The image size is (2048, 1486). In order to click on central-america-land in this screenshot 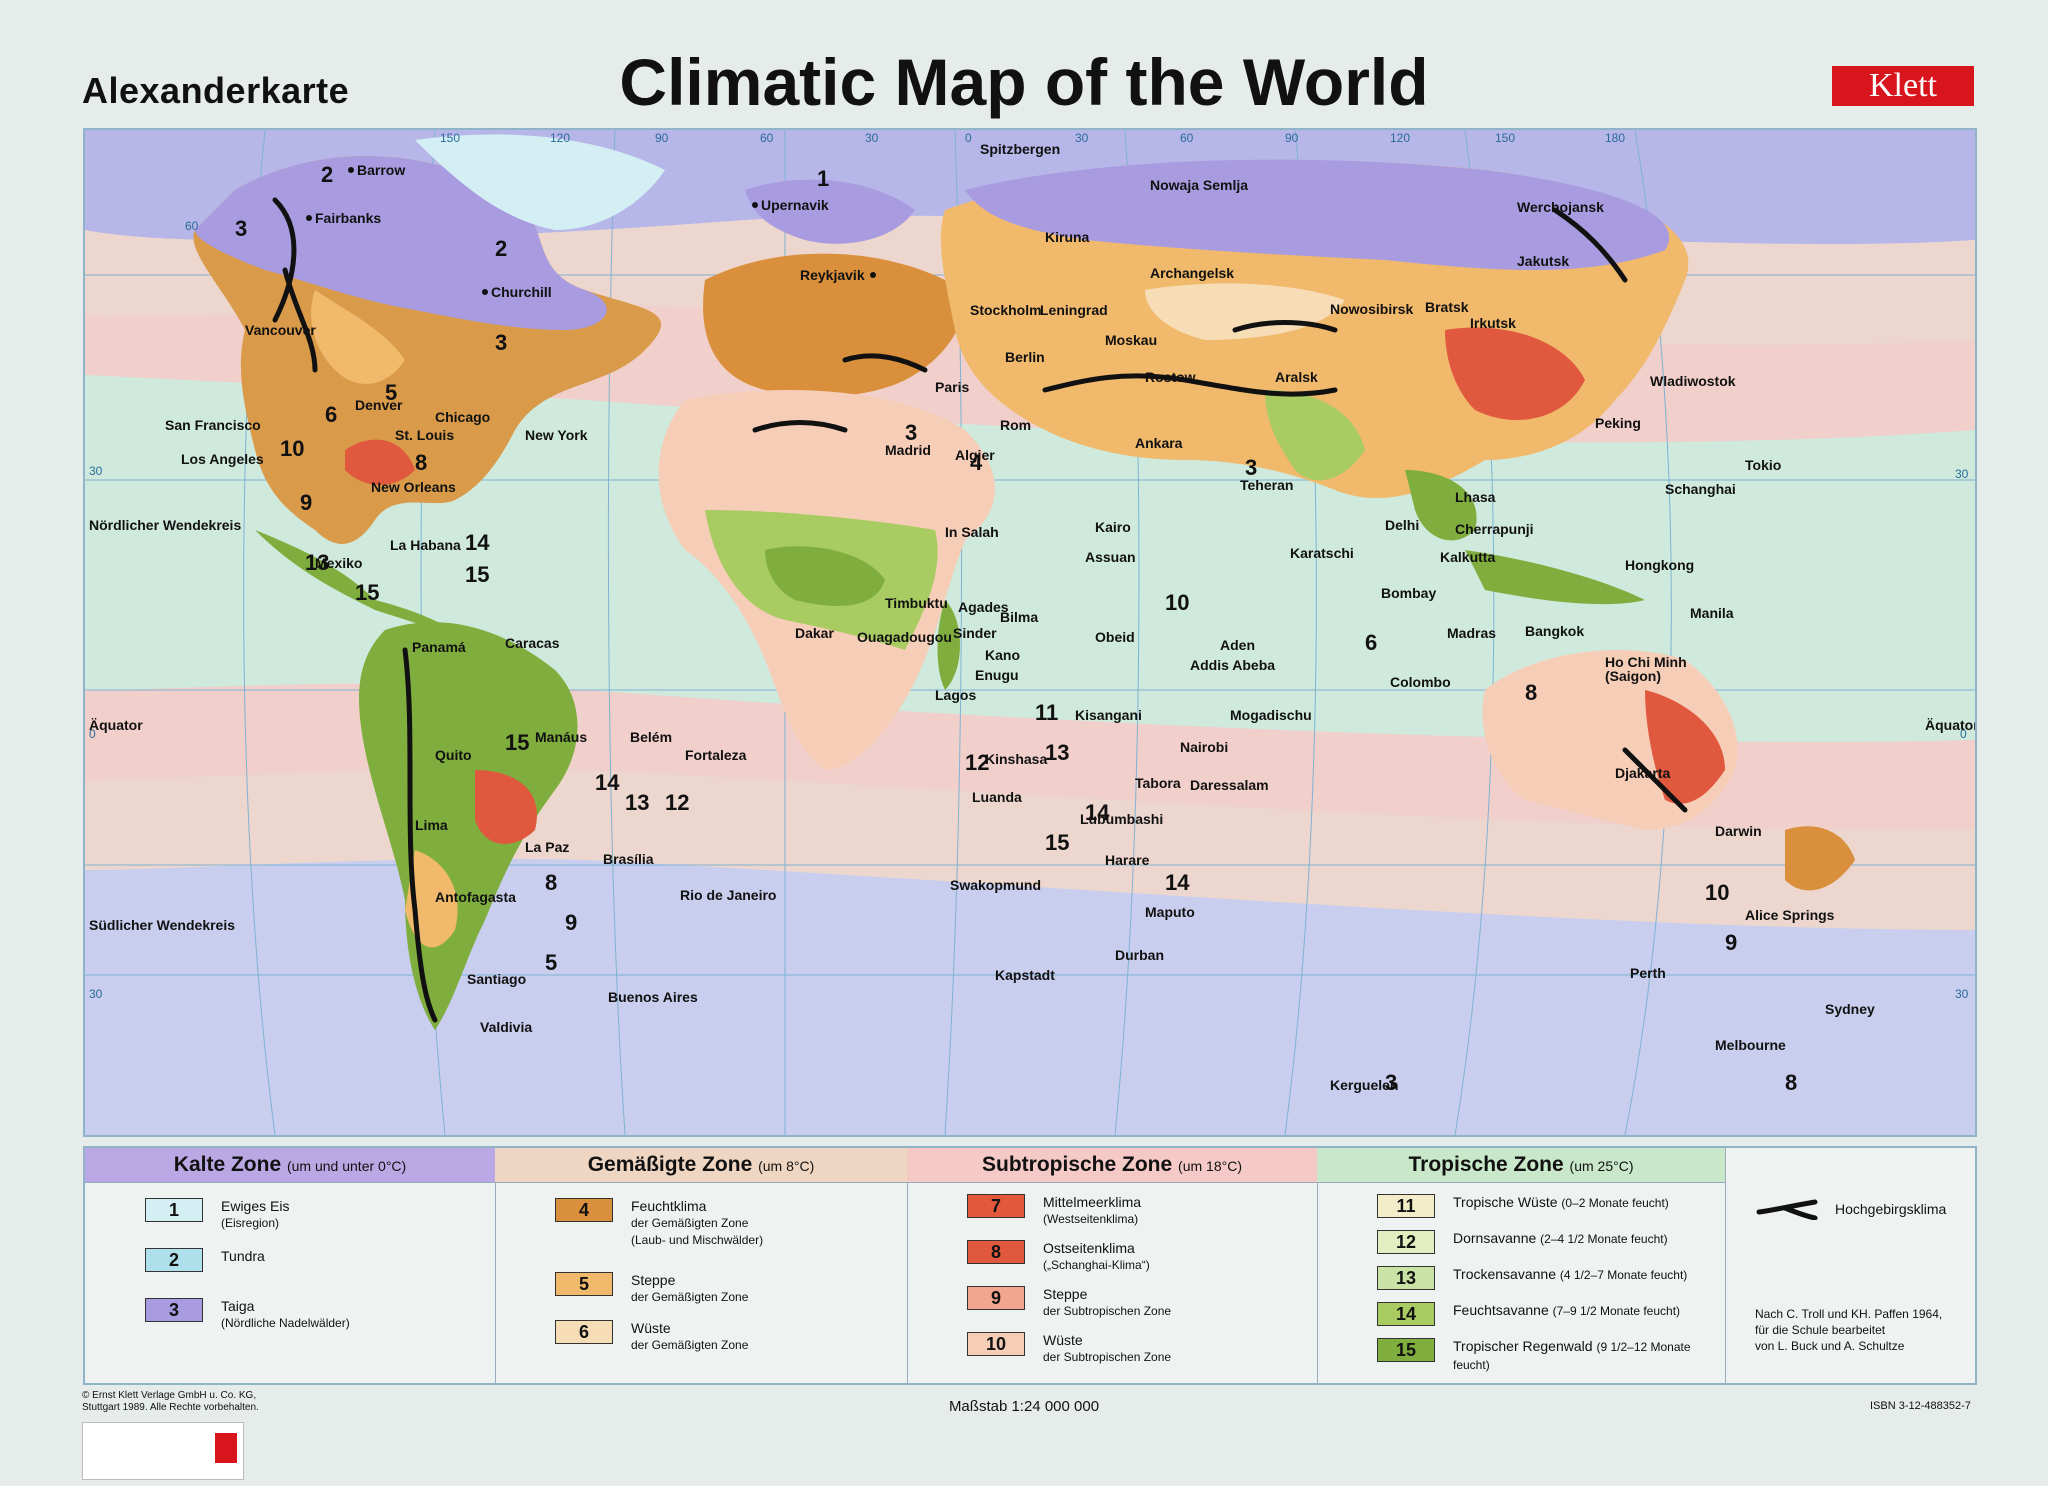, I will do `click(365, 590)`.